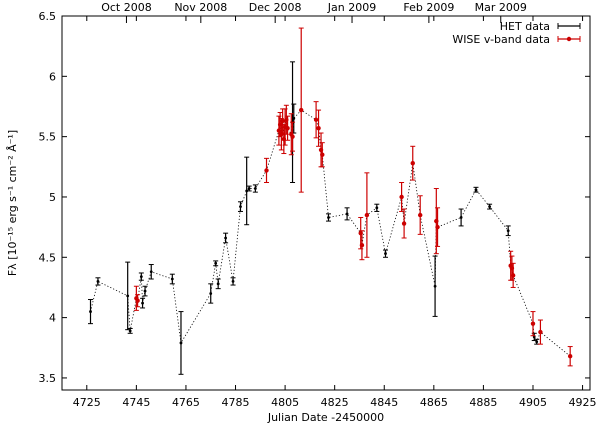 This screenshot has width=600, height=425. Describe the element at coordinates (186, 402) in the screenshot. I see `x-tick-label: 4765` at that location.